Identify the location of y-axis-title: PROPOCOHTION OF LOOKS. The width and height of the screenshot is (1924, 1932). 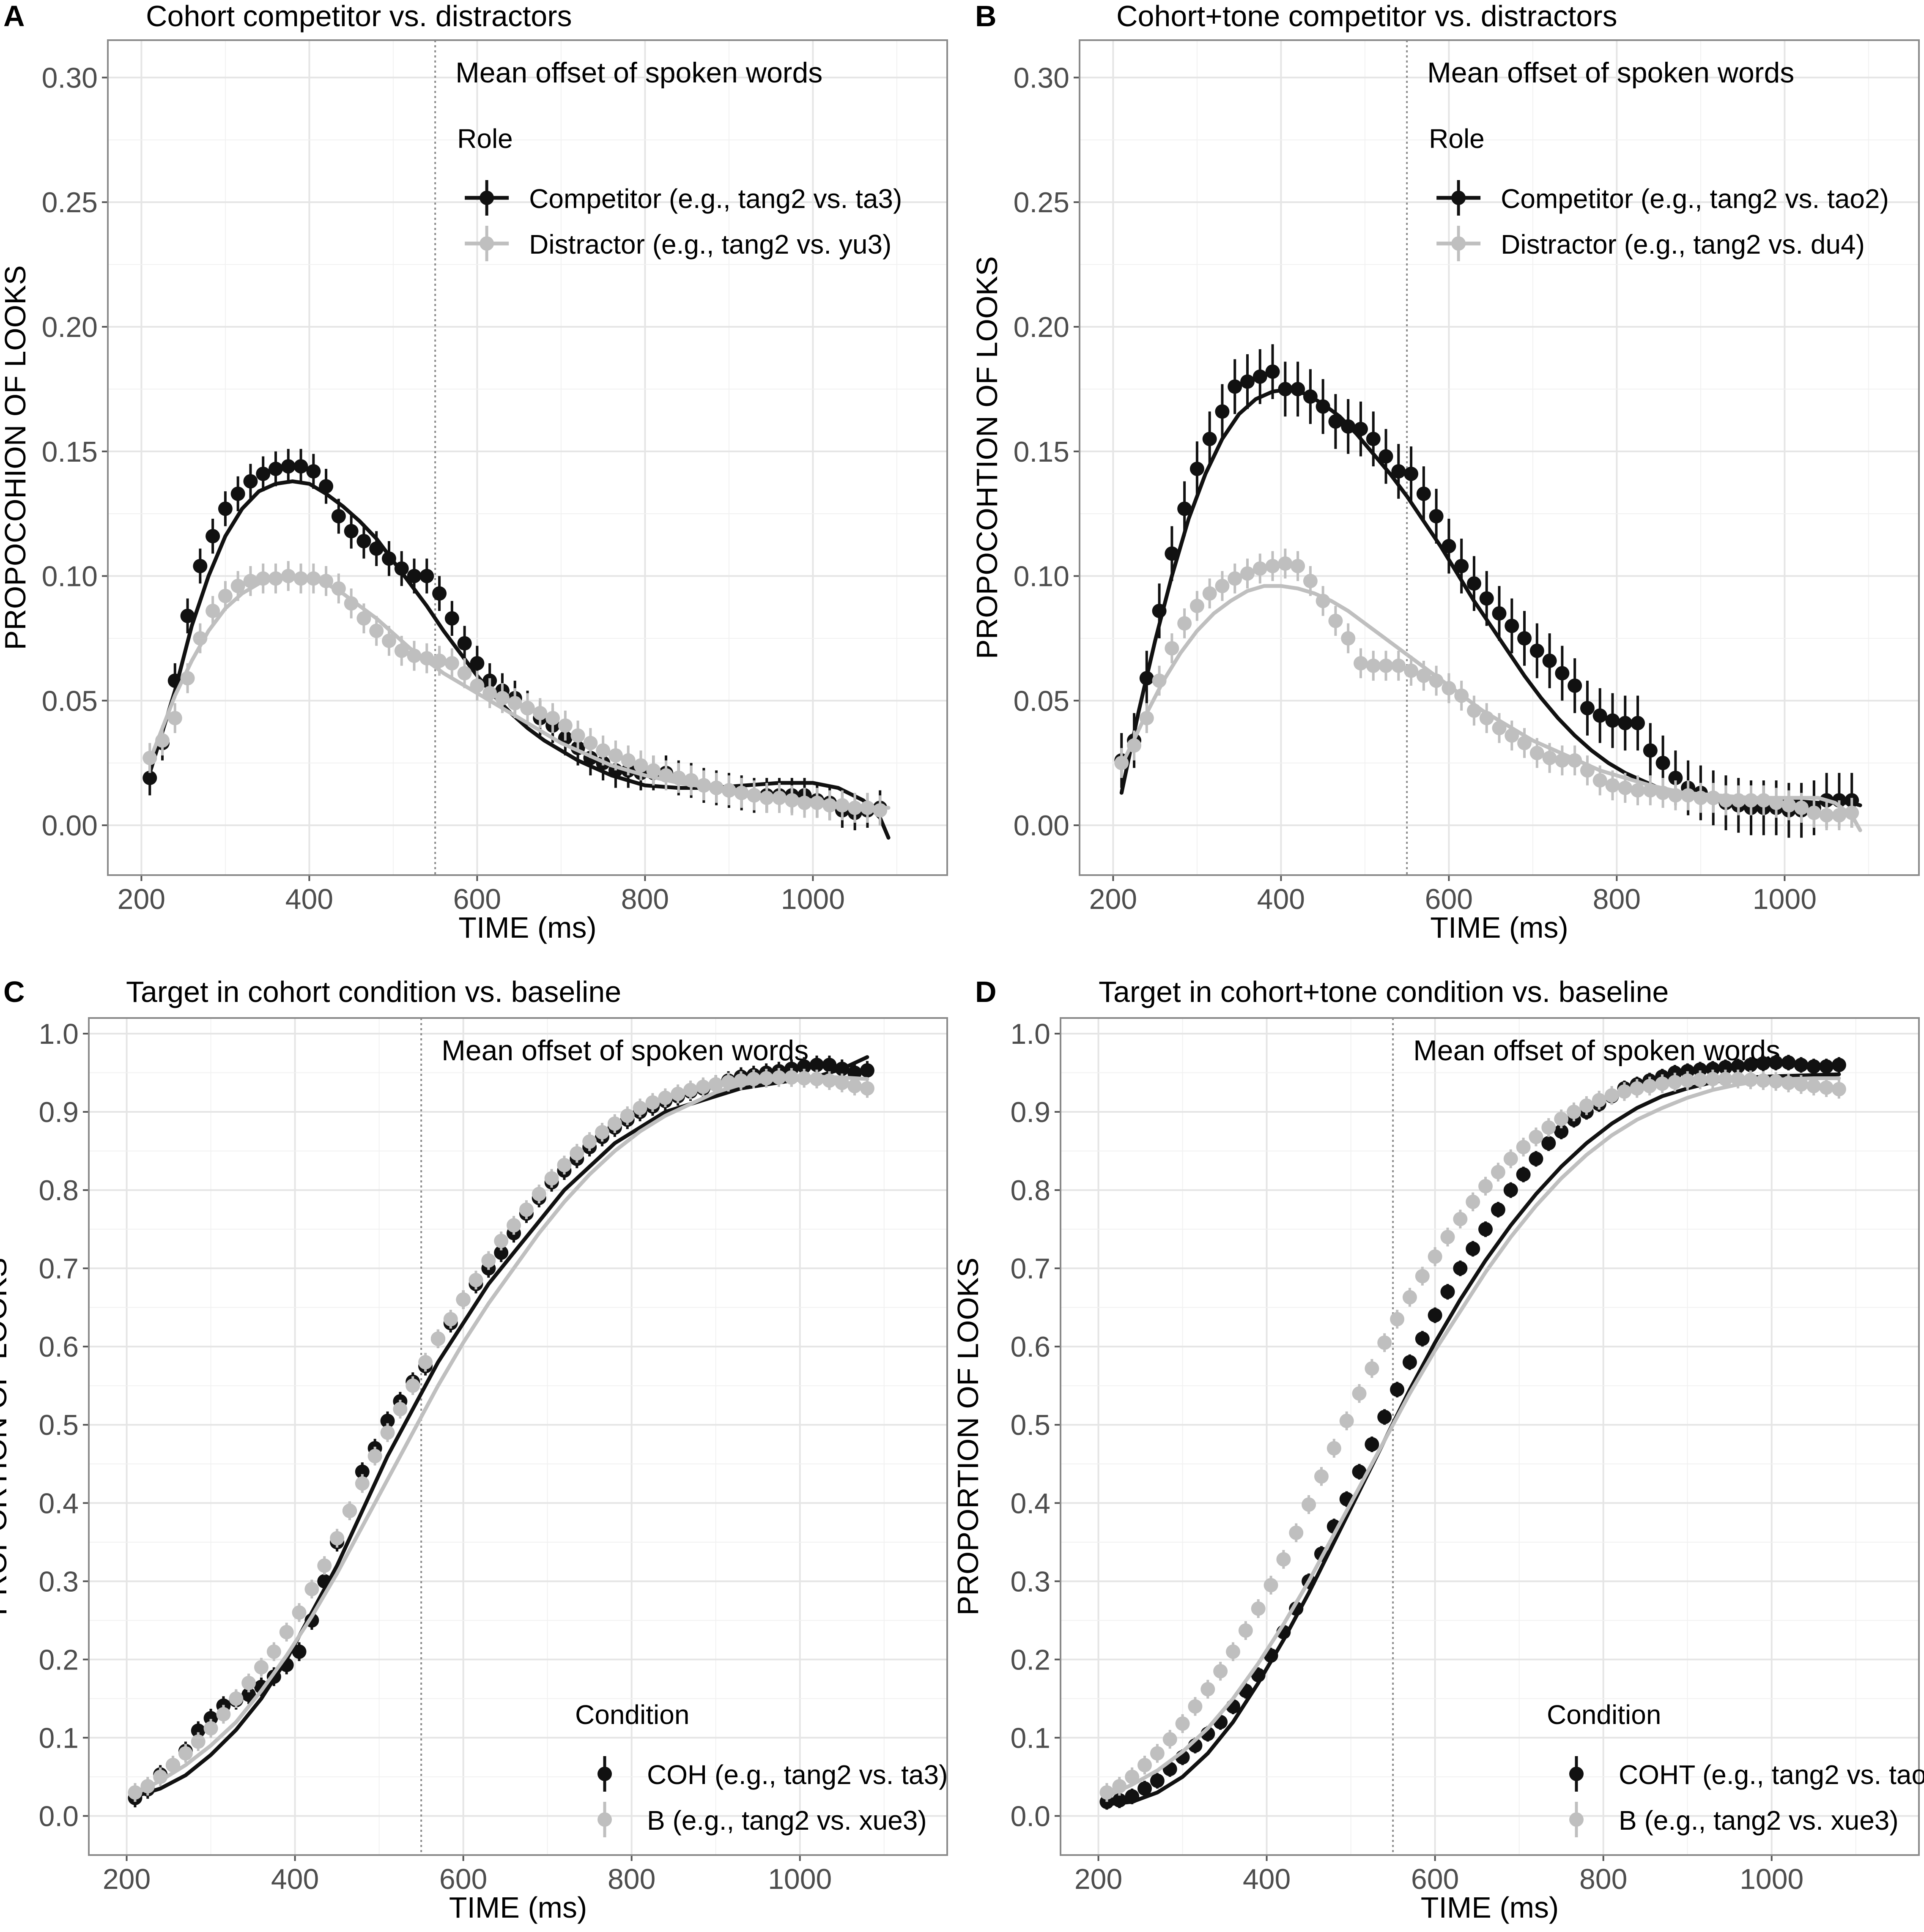
(986, 457).